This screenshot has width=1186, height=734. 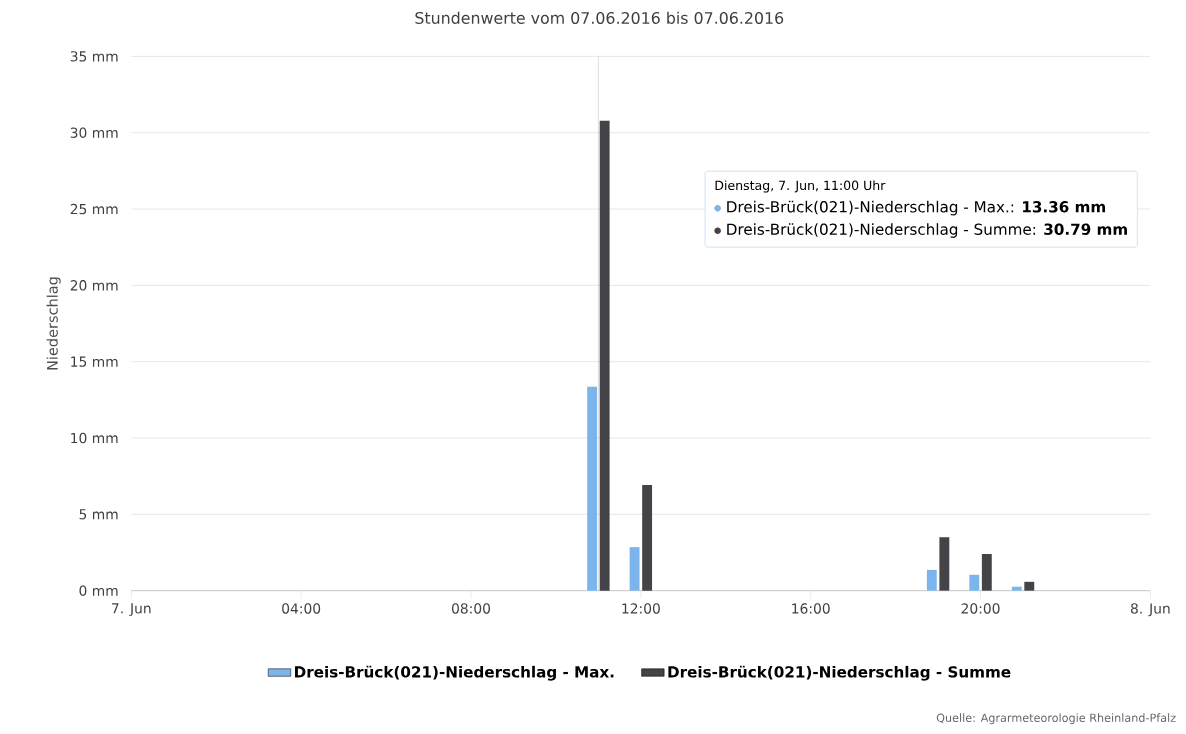 What do you see at coordinates (53, 323) in the screenshot?
I see `y-axis-title: Niederschlag` at bounding box center [53, 323].